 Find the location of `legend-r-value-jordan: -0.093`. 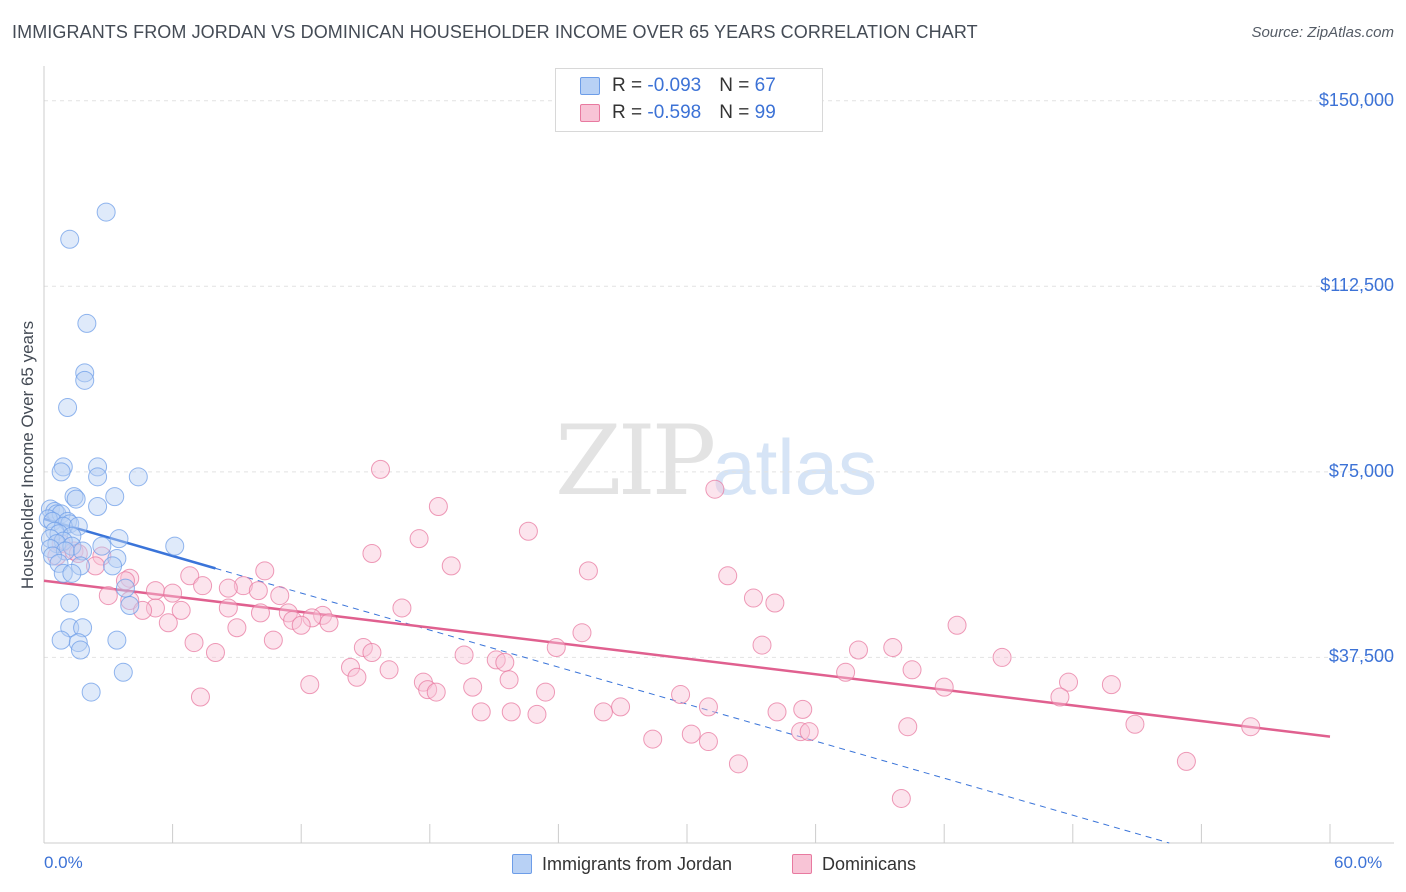

legend-r-value-jordan: -0.093 is located at coordinates (674, 85).